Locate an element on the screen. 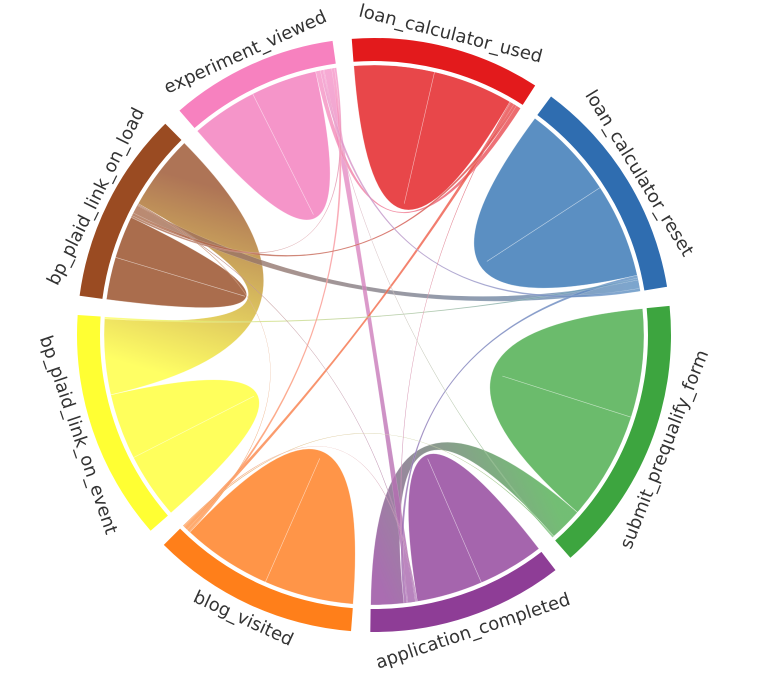  group-arc-loan_calculator_reset is located at coordinates (602, 193).